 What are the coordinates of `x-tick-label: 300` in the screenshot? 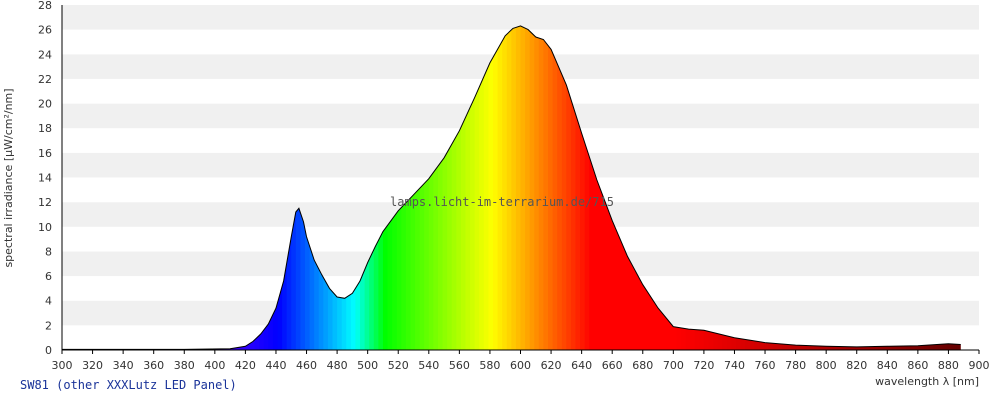 It's located at (62, 365).